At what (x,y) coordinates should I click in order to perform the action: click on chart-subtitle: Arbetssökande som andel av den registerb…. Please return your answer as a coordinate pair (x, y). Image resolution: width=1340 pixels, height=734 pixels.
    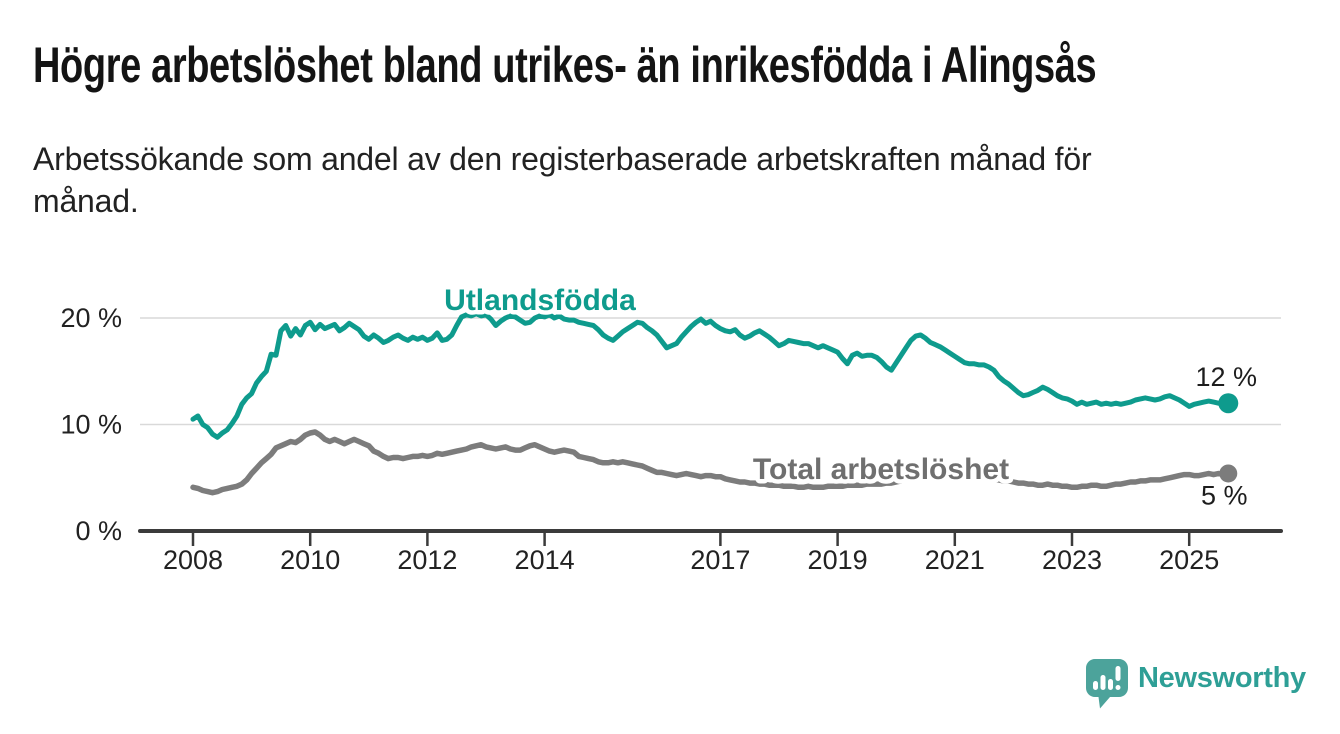
    Looking at the image, I should click on (562, 180).